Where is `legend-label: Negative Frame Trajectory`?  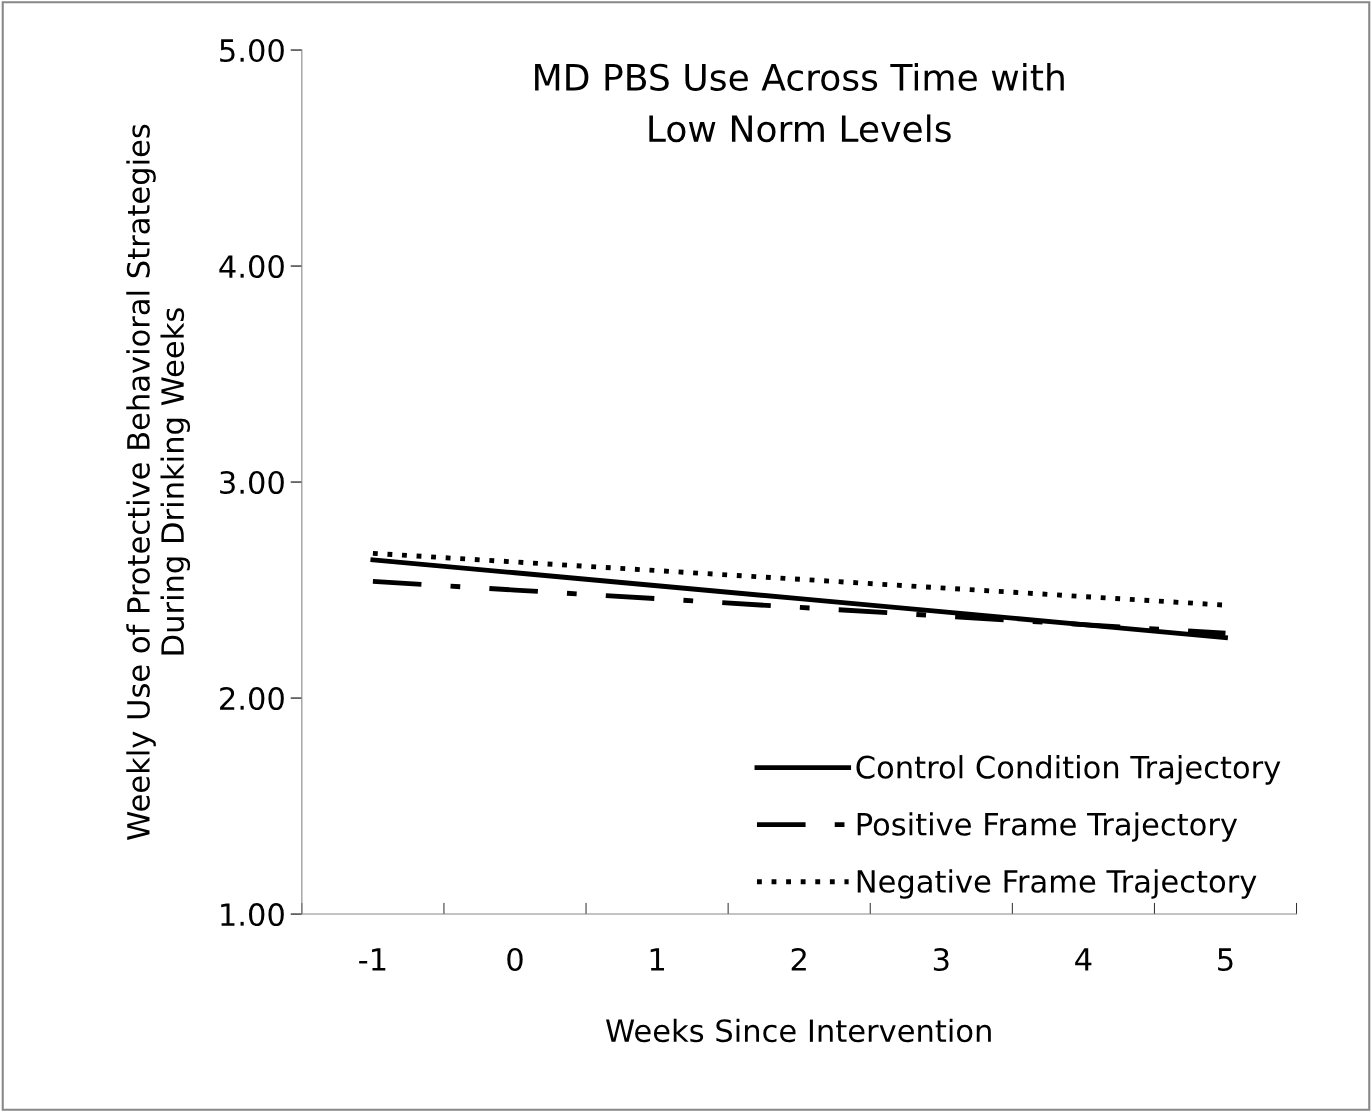
legend-label: Negative Frame Trajectory is located at coordinates (1057, 884).